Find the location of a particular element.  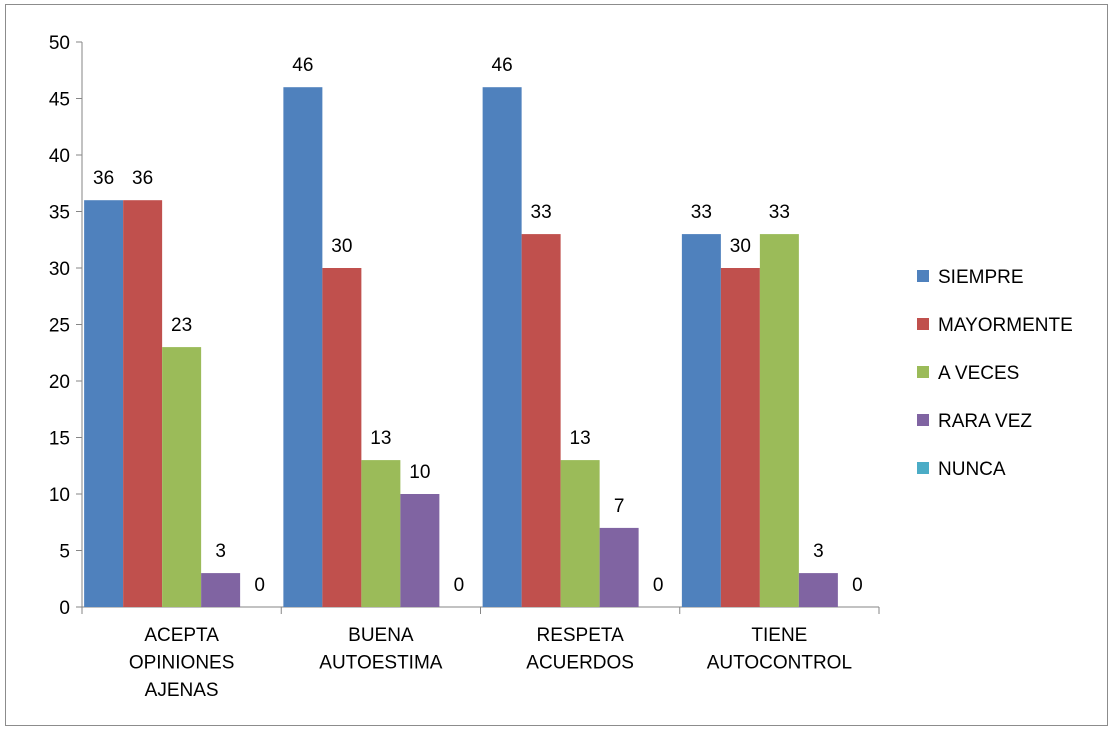

y-tick-label: 35 is located at coordinates (59, 213).